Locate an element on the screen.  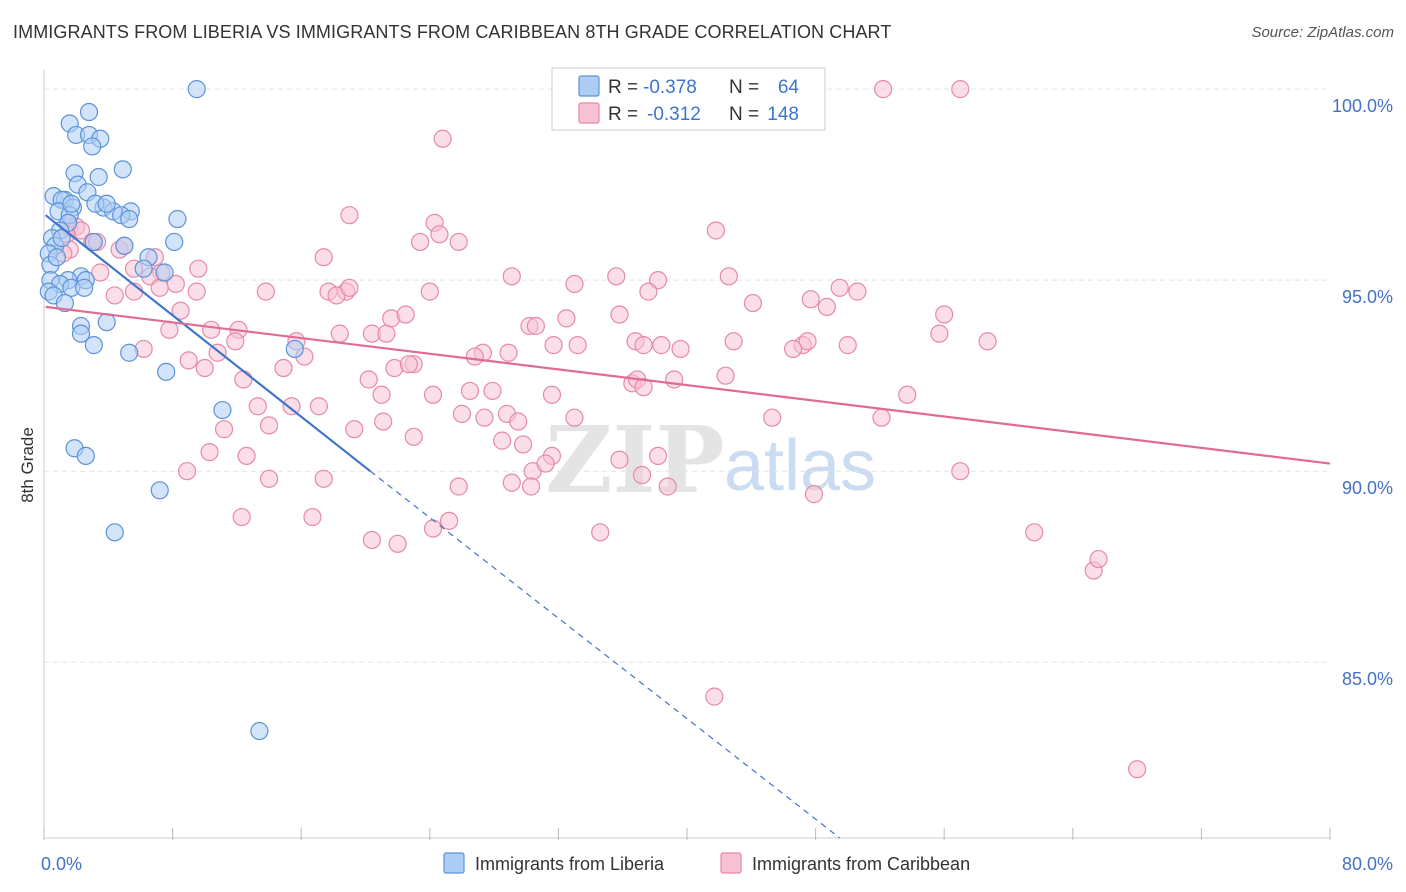
y-axis-title: 8th Grade is located at coordinates (27, 465).